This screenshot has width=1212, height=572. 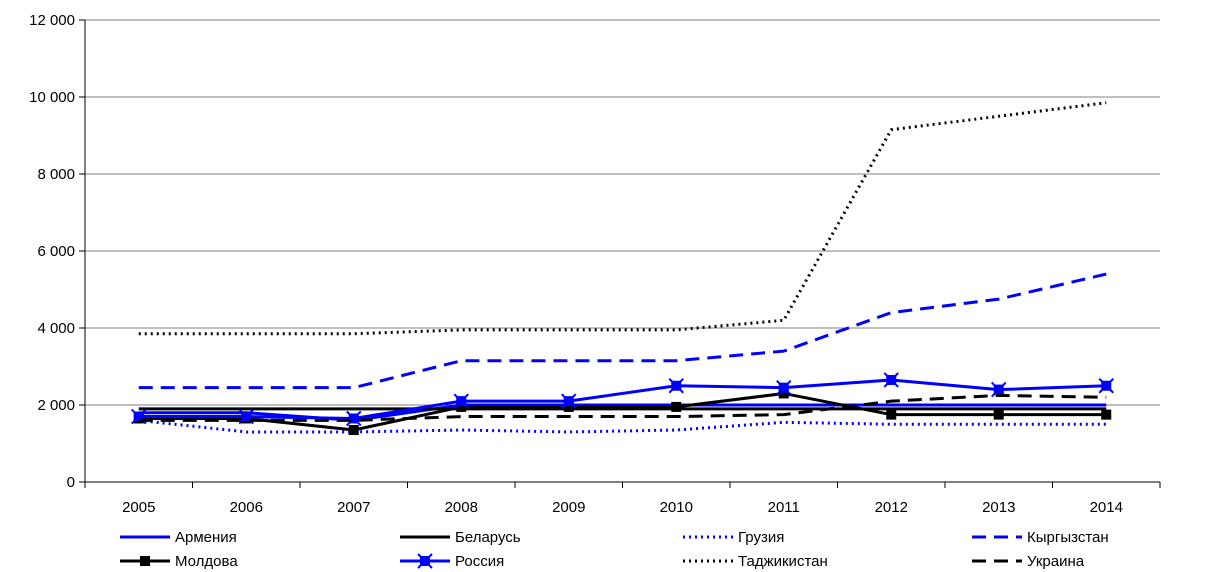 What do you see at coordinates (1106, 507) in the screenshot?
I see `x-tick-label-2014: 2014` at bounding box center [1106, 507].